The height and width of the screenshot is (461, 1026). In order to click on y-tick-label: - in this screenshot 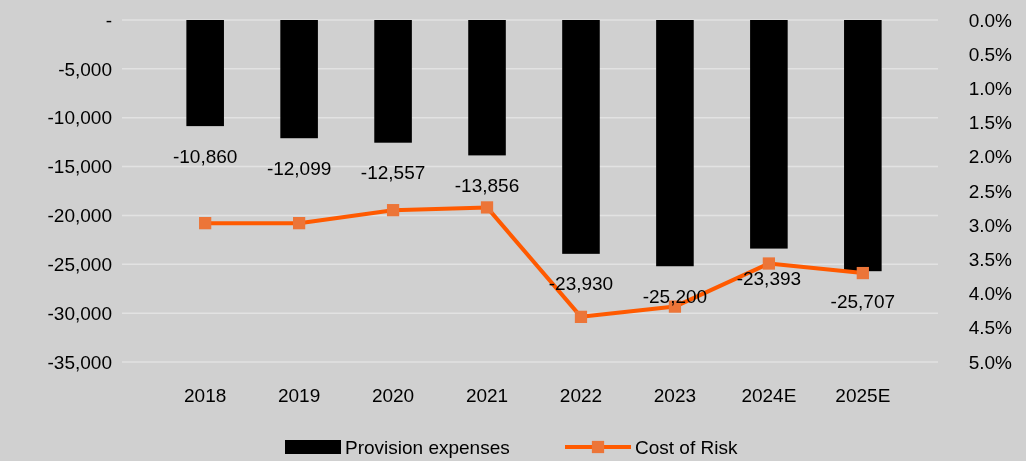, I will do `click(108, 20)`.